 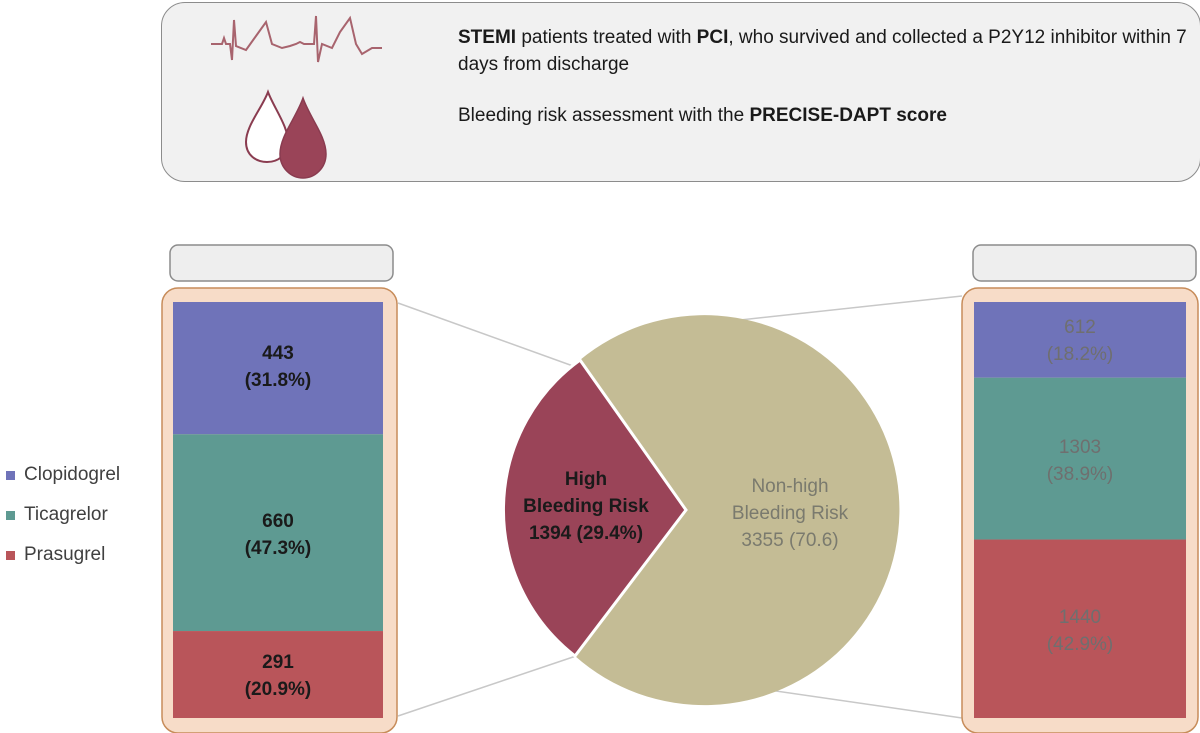 I want to click on right-bar-segment-clopidogrel, so click(x=1080, y=340).